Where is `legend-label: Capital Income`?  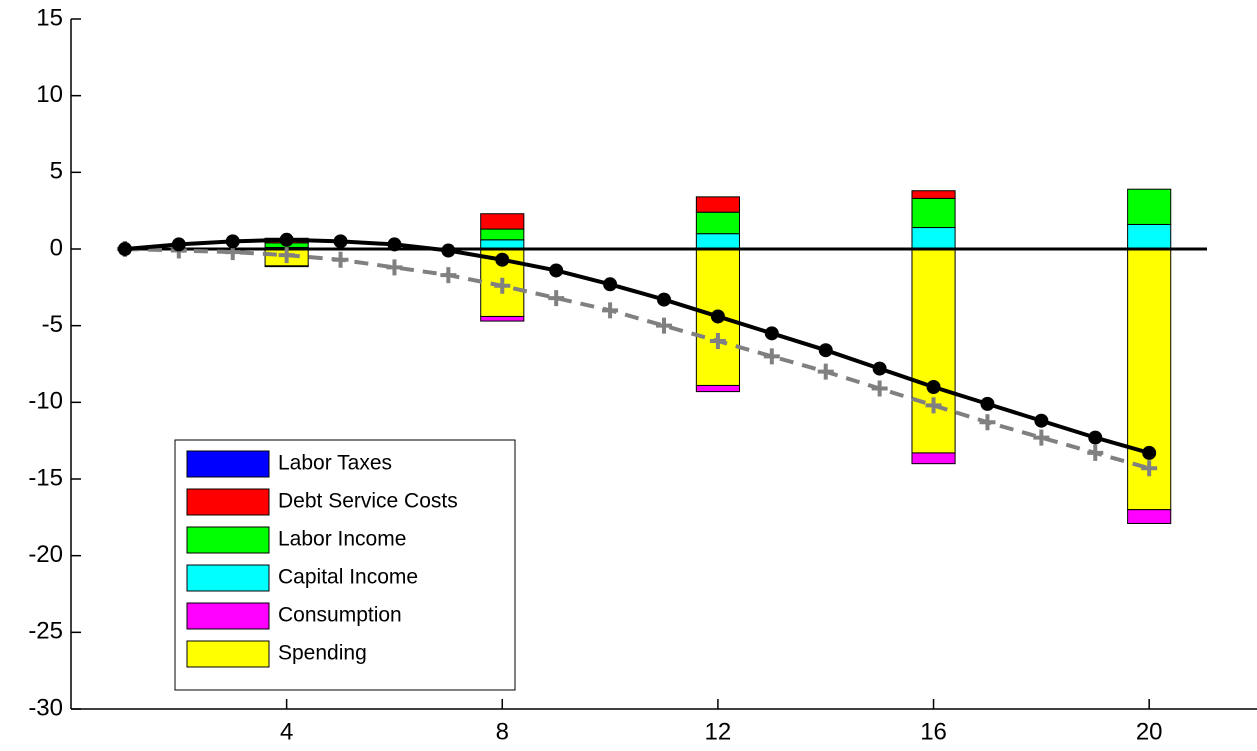 legend-label: Capital Income is located at coordinates (348, 577).